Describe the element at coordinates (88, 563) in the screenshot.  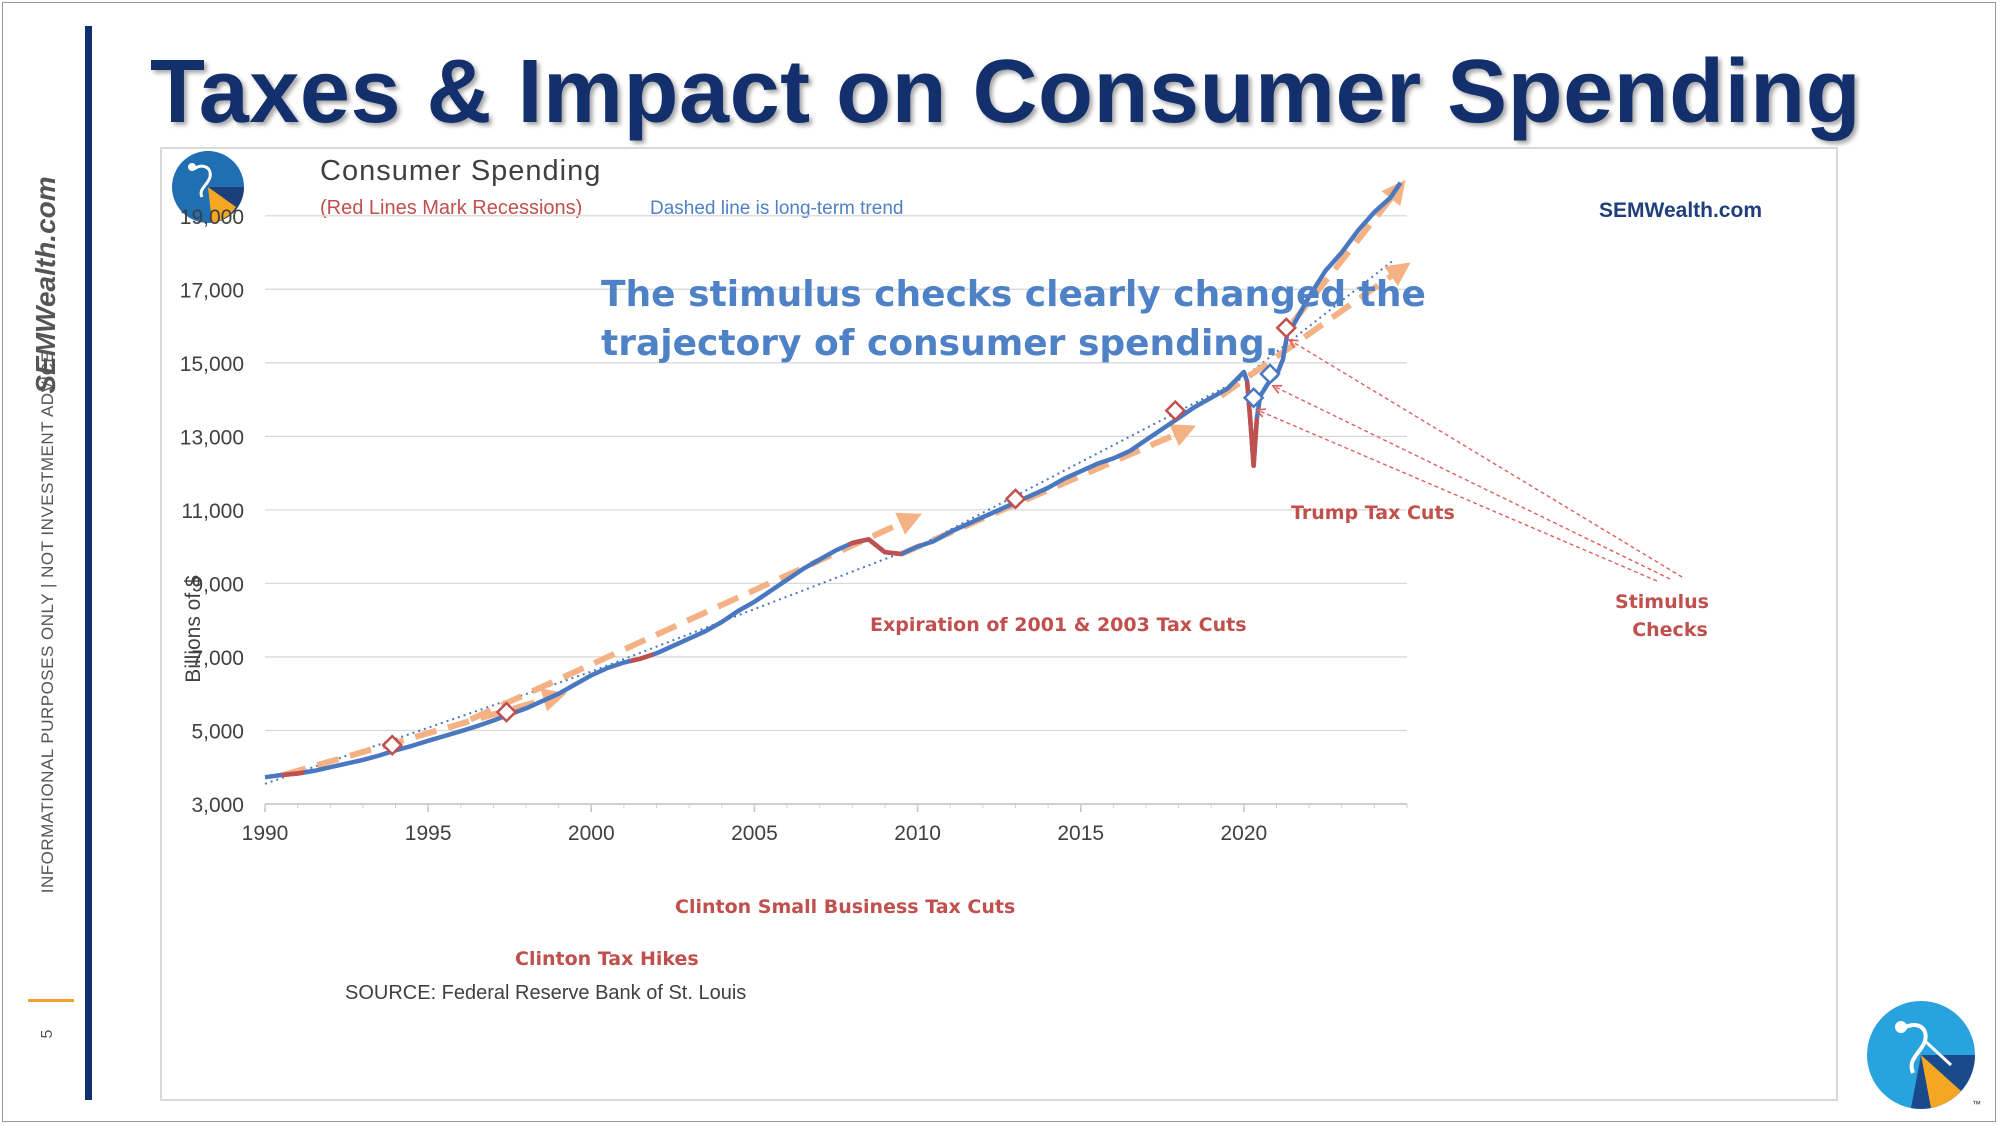
I see `side-accent-rule` at that location.